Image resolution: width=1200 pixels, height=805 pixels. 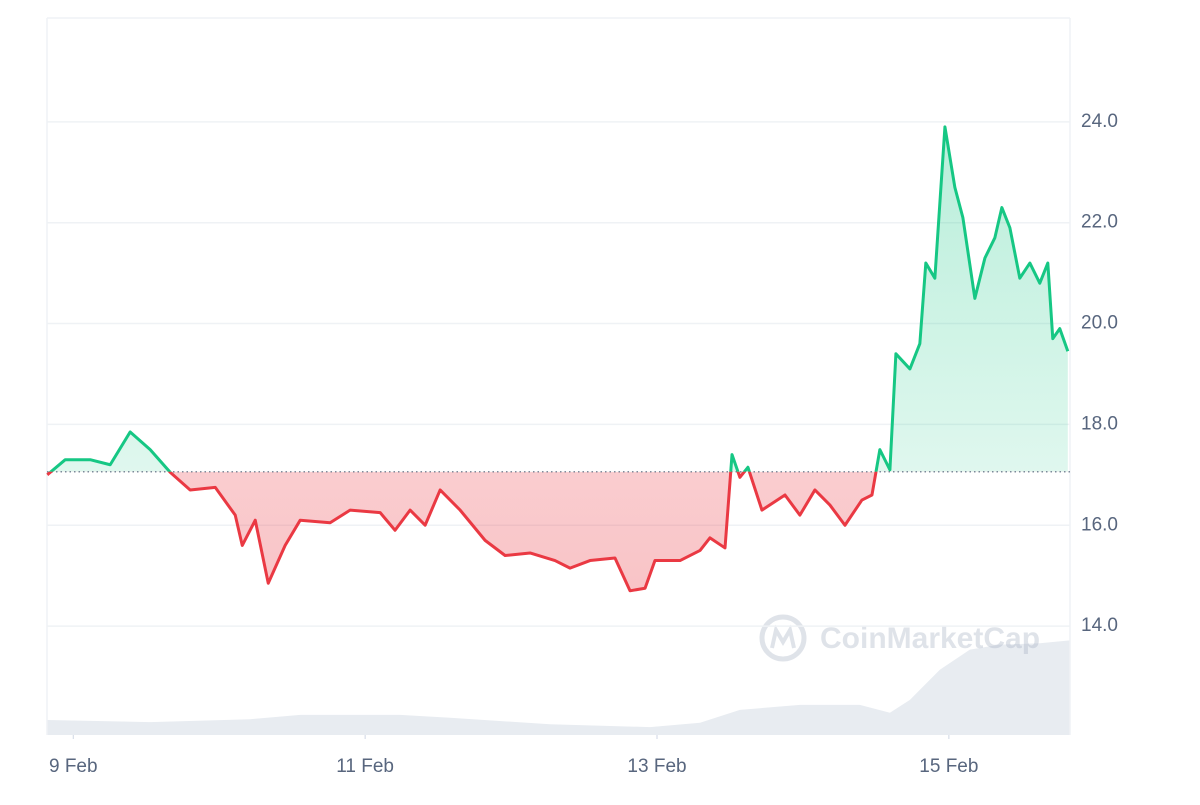 I want to click on volume-area, so click(x=558, y=687).